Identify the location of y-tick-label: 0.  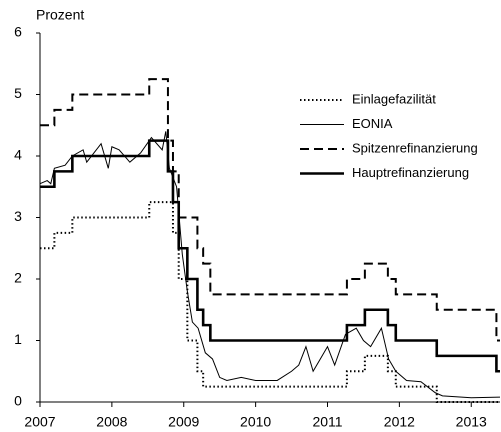
(18, 401).